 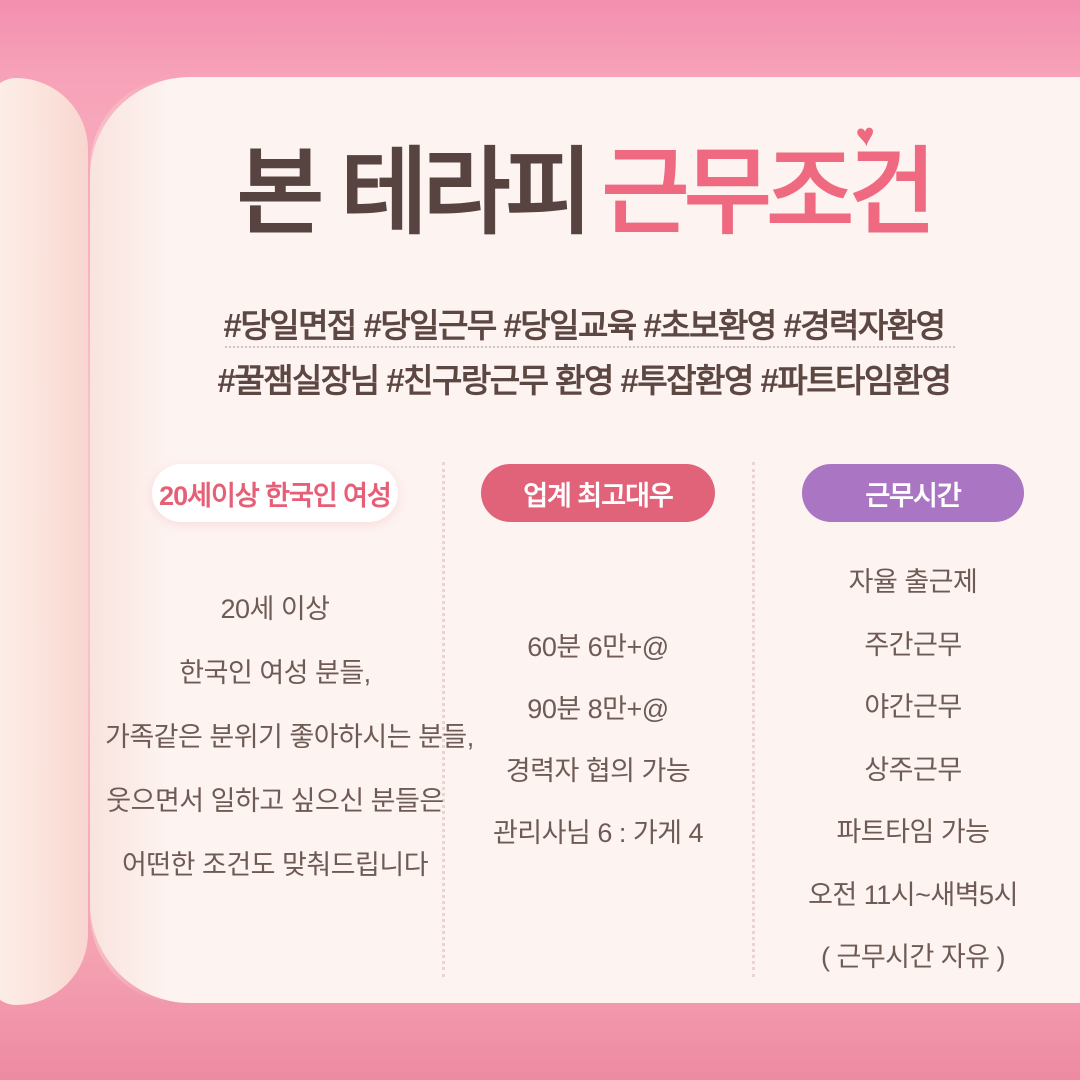 I want to click on book-left-page, so click(x=44, y=541).